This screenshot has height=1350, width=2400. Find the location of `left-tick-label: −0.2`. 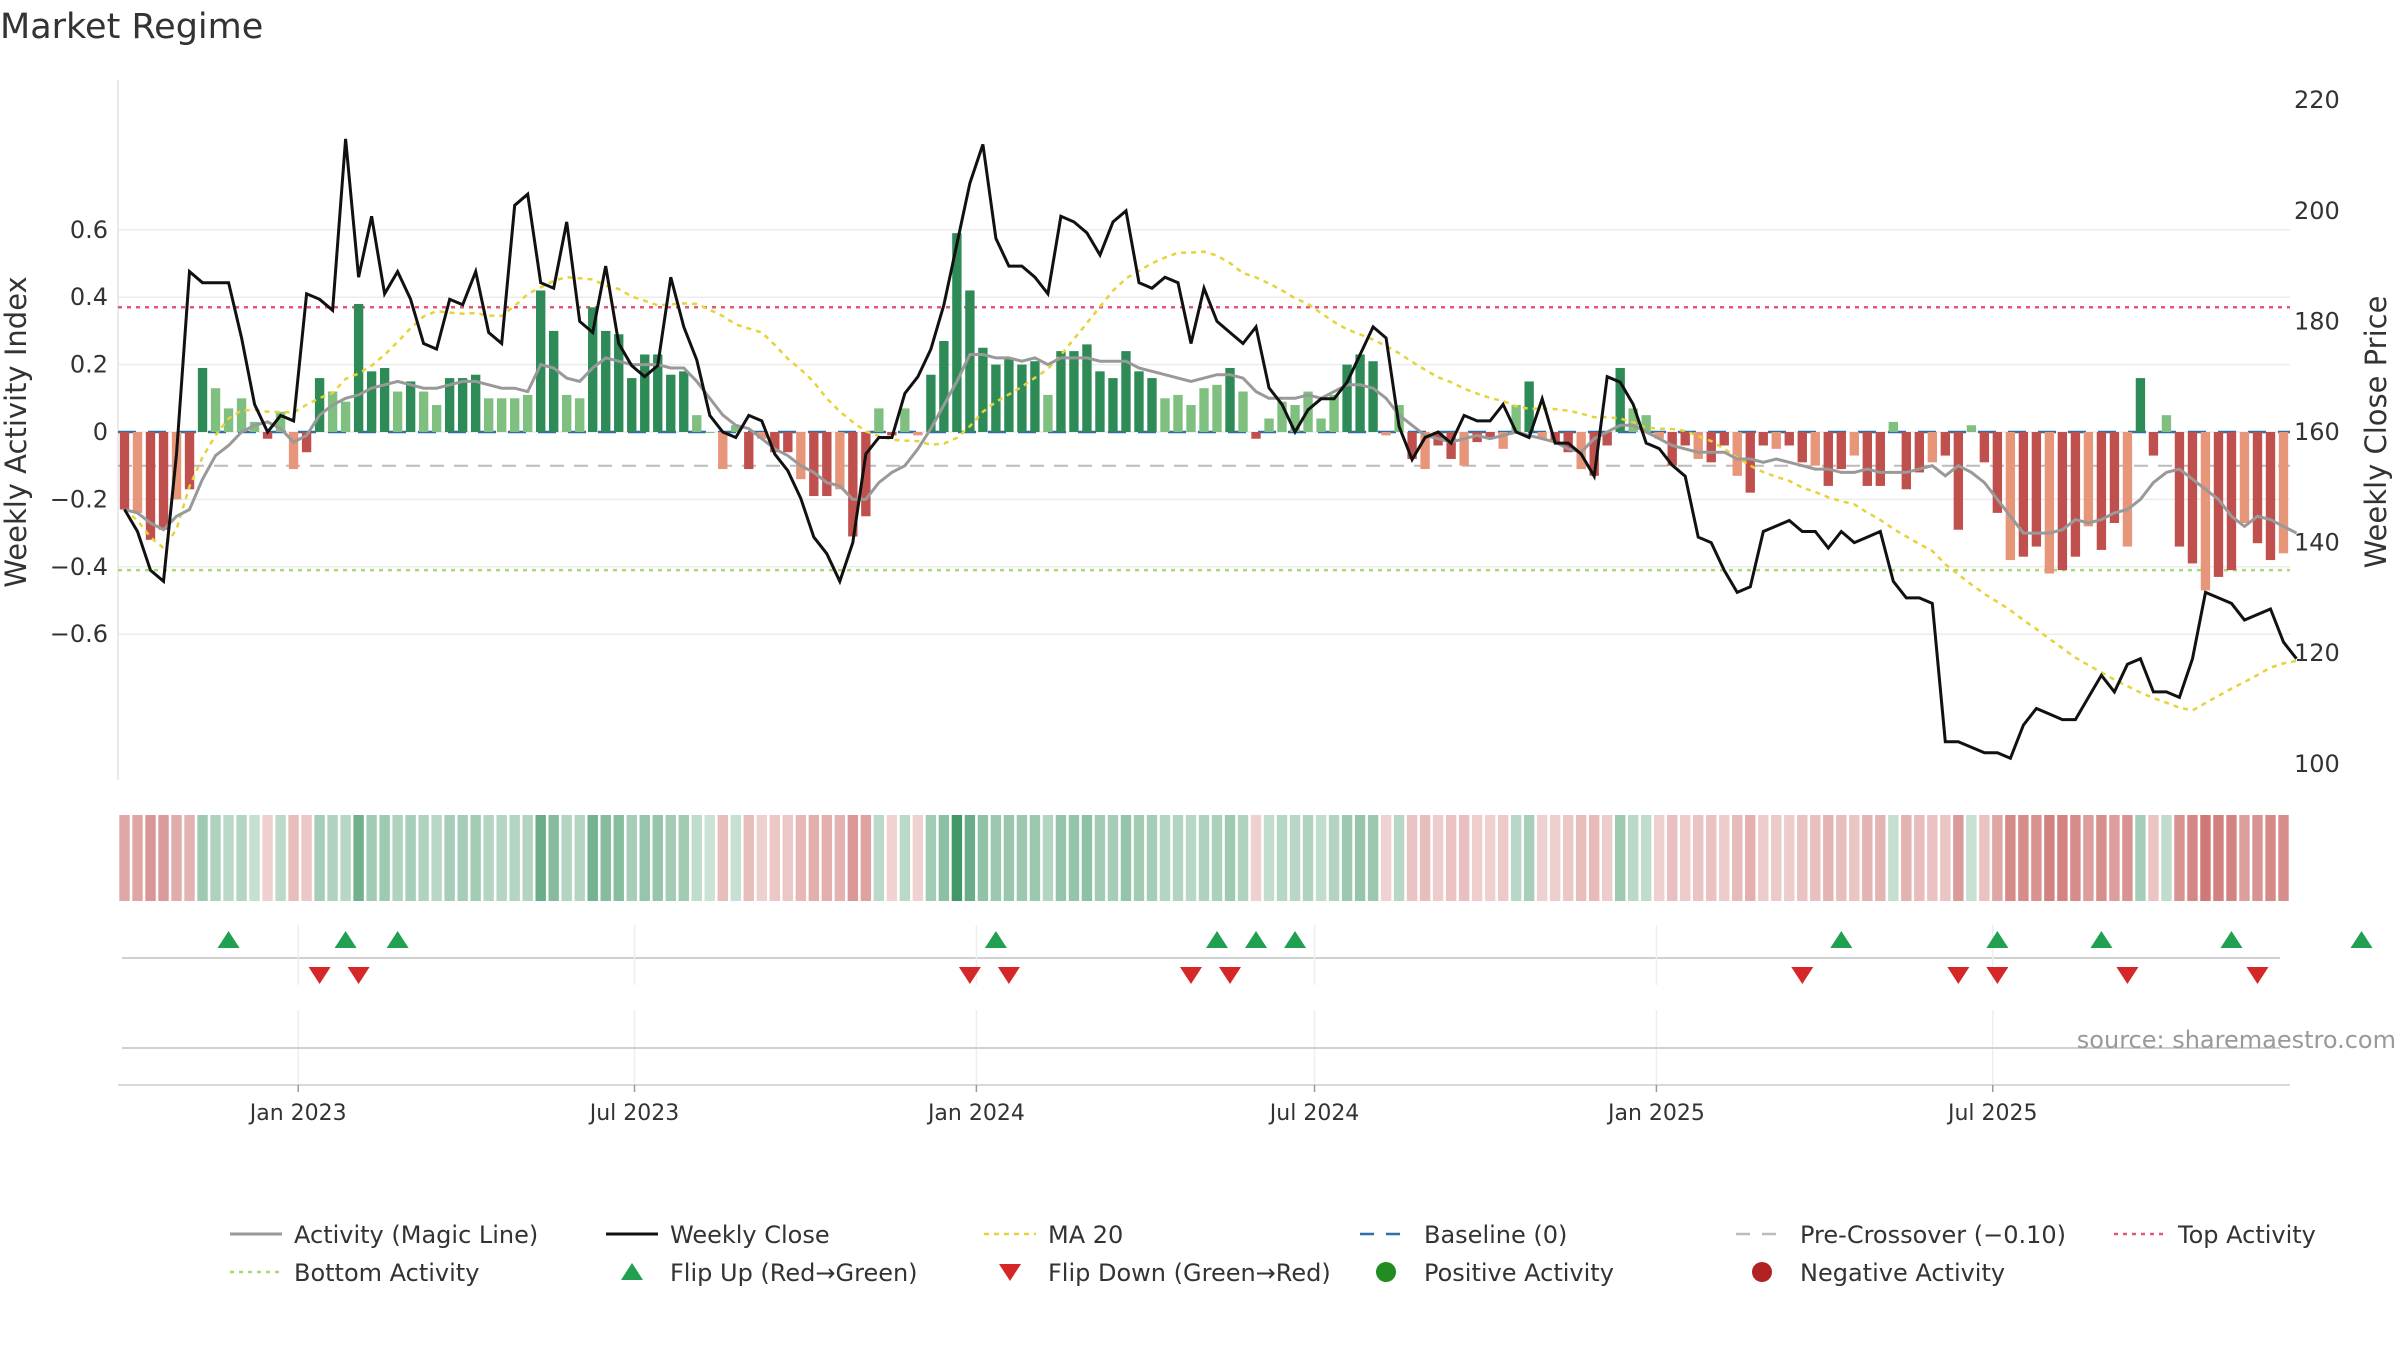

left-tick-label: −0.2 is located at coordinates (79, 499).